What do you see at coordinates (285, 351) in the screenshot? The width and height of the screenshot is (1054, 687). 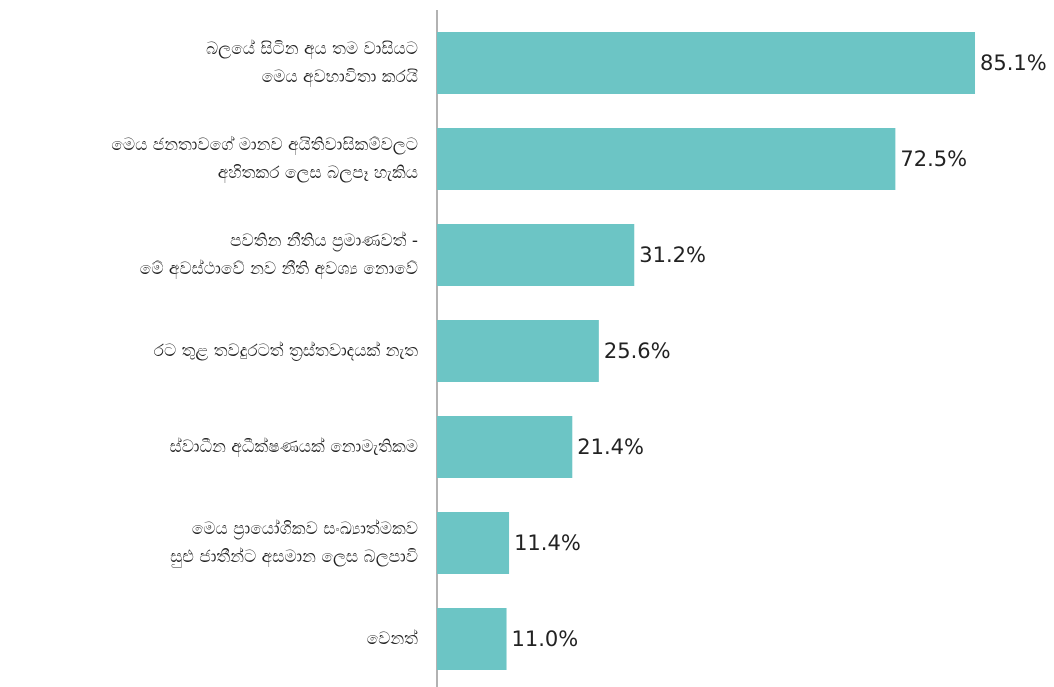 I see `category-label: රට තුළ තවදුරටත් ත්‍රස්තවාදයක් නැත` at bounding box center [285, 351].